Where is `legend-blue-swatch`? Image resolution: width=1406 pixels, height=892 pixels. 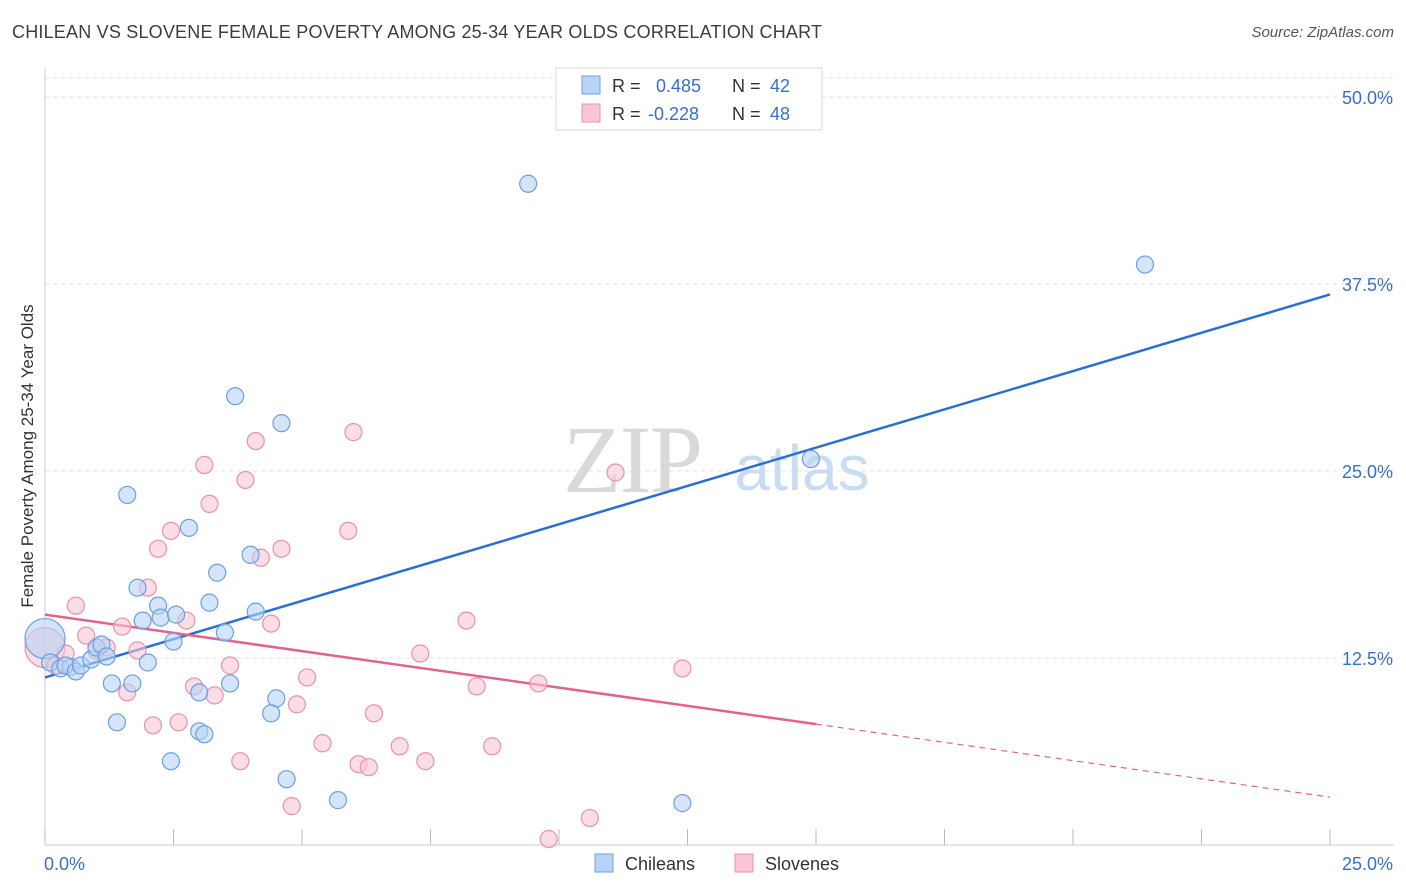 legend-blue-swatch is located at coordinates (591, 85).